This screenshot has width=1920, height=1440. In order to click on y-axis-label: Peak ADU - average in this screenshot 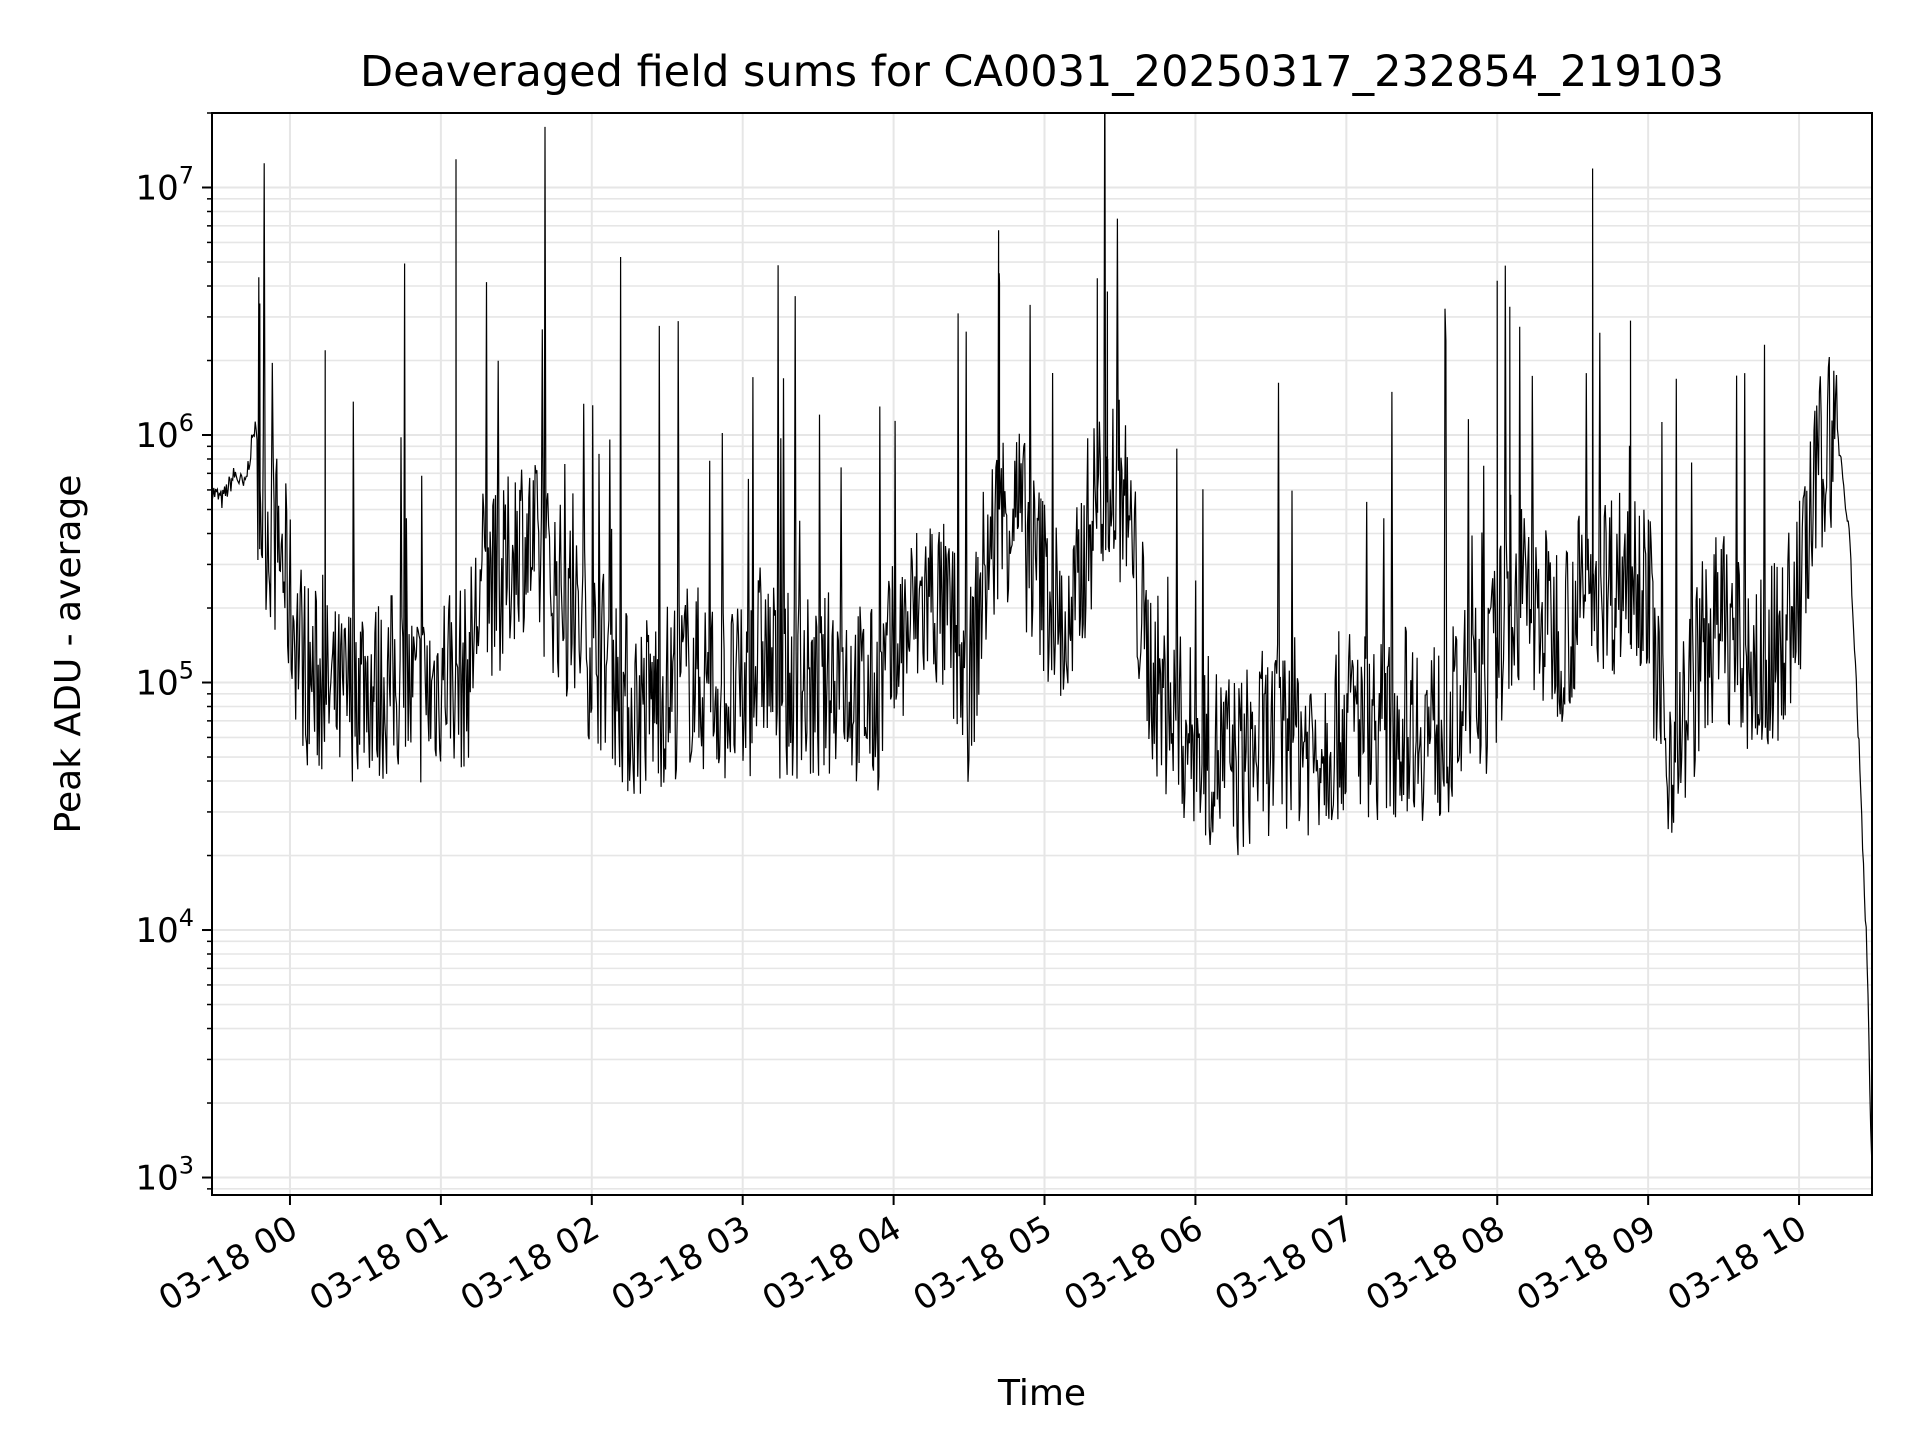, I will do `click(68, 654)`.